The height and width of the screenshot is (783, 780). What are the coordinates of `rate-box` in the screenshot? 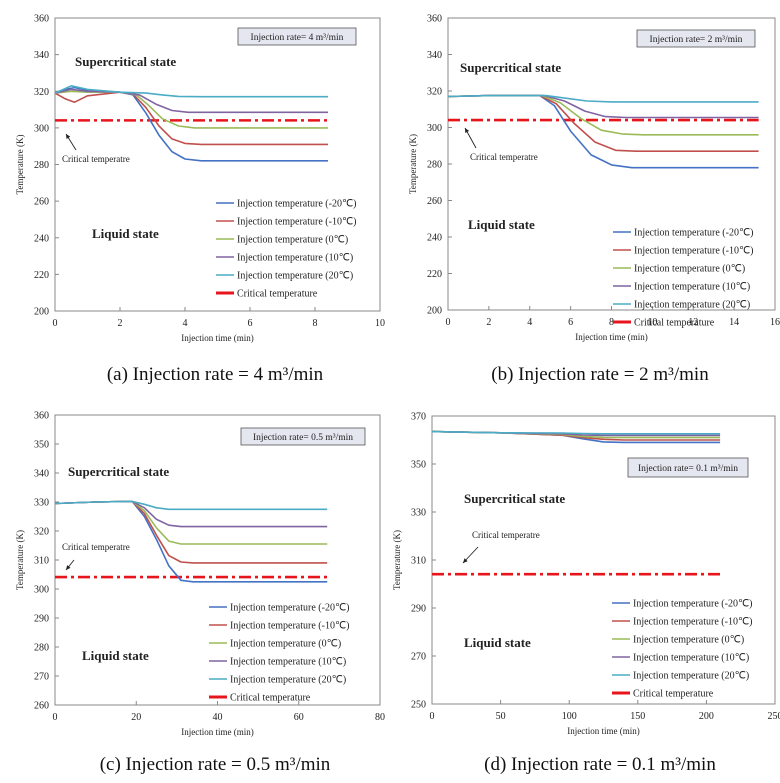 It's located at (696, 38).